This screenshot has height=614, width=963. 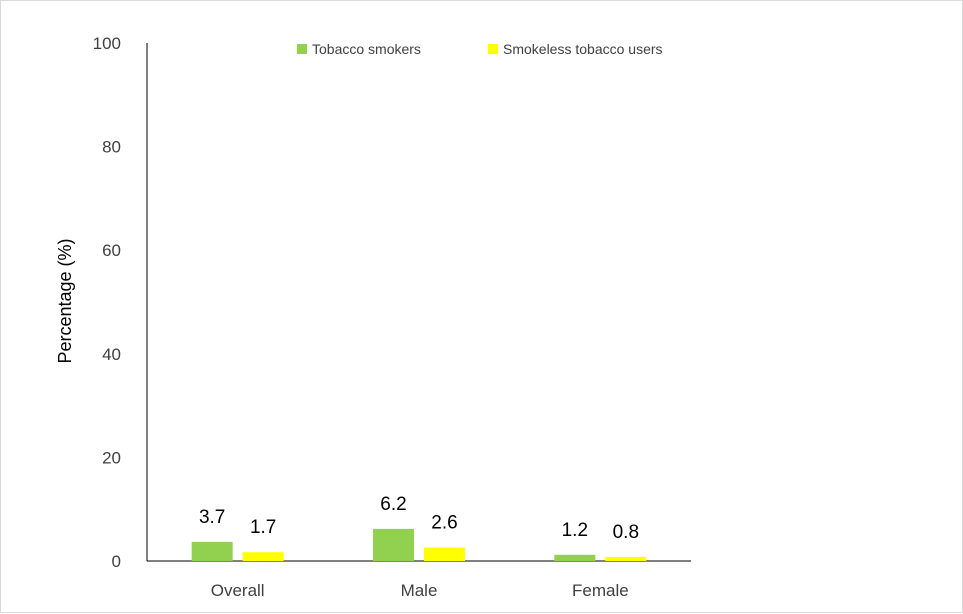 What do you see at coordinates (212, 517) in the screenshot?
I see `data-label: 3.7` at bounding box center [212, 517].